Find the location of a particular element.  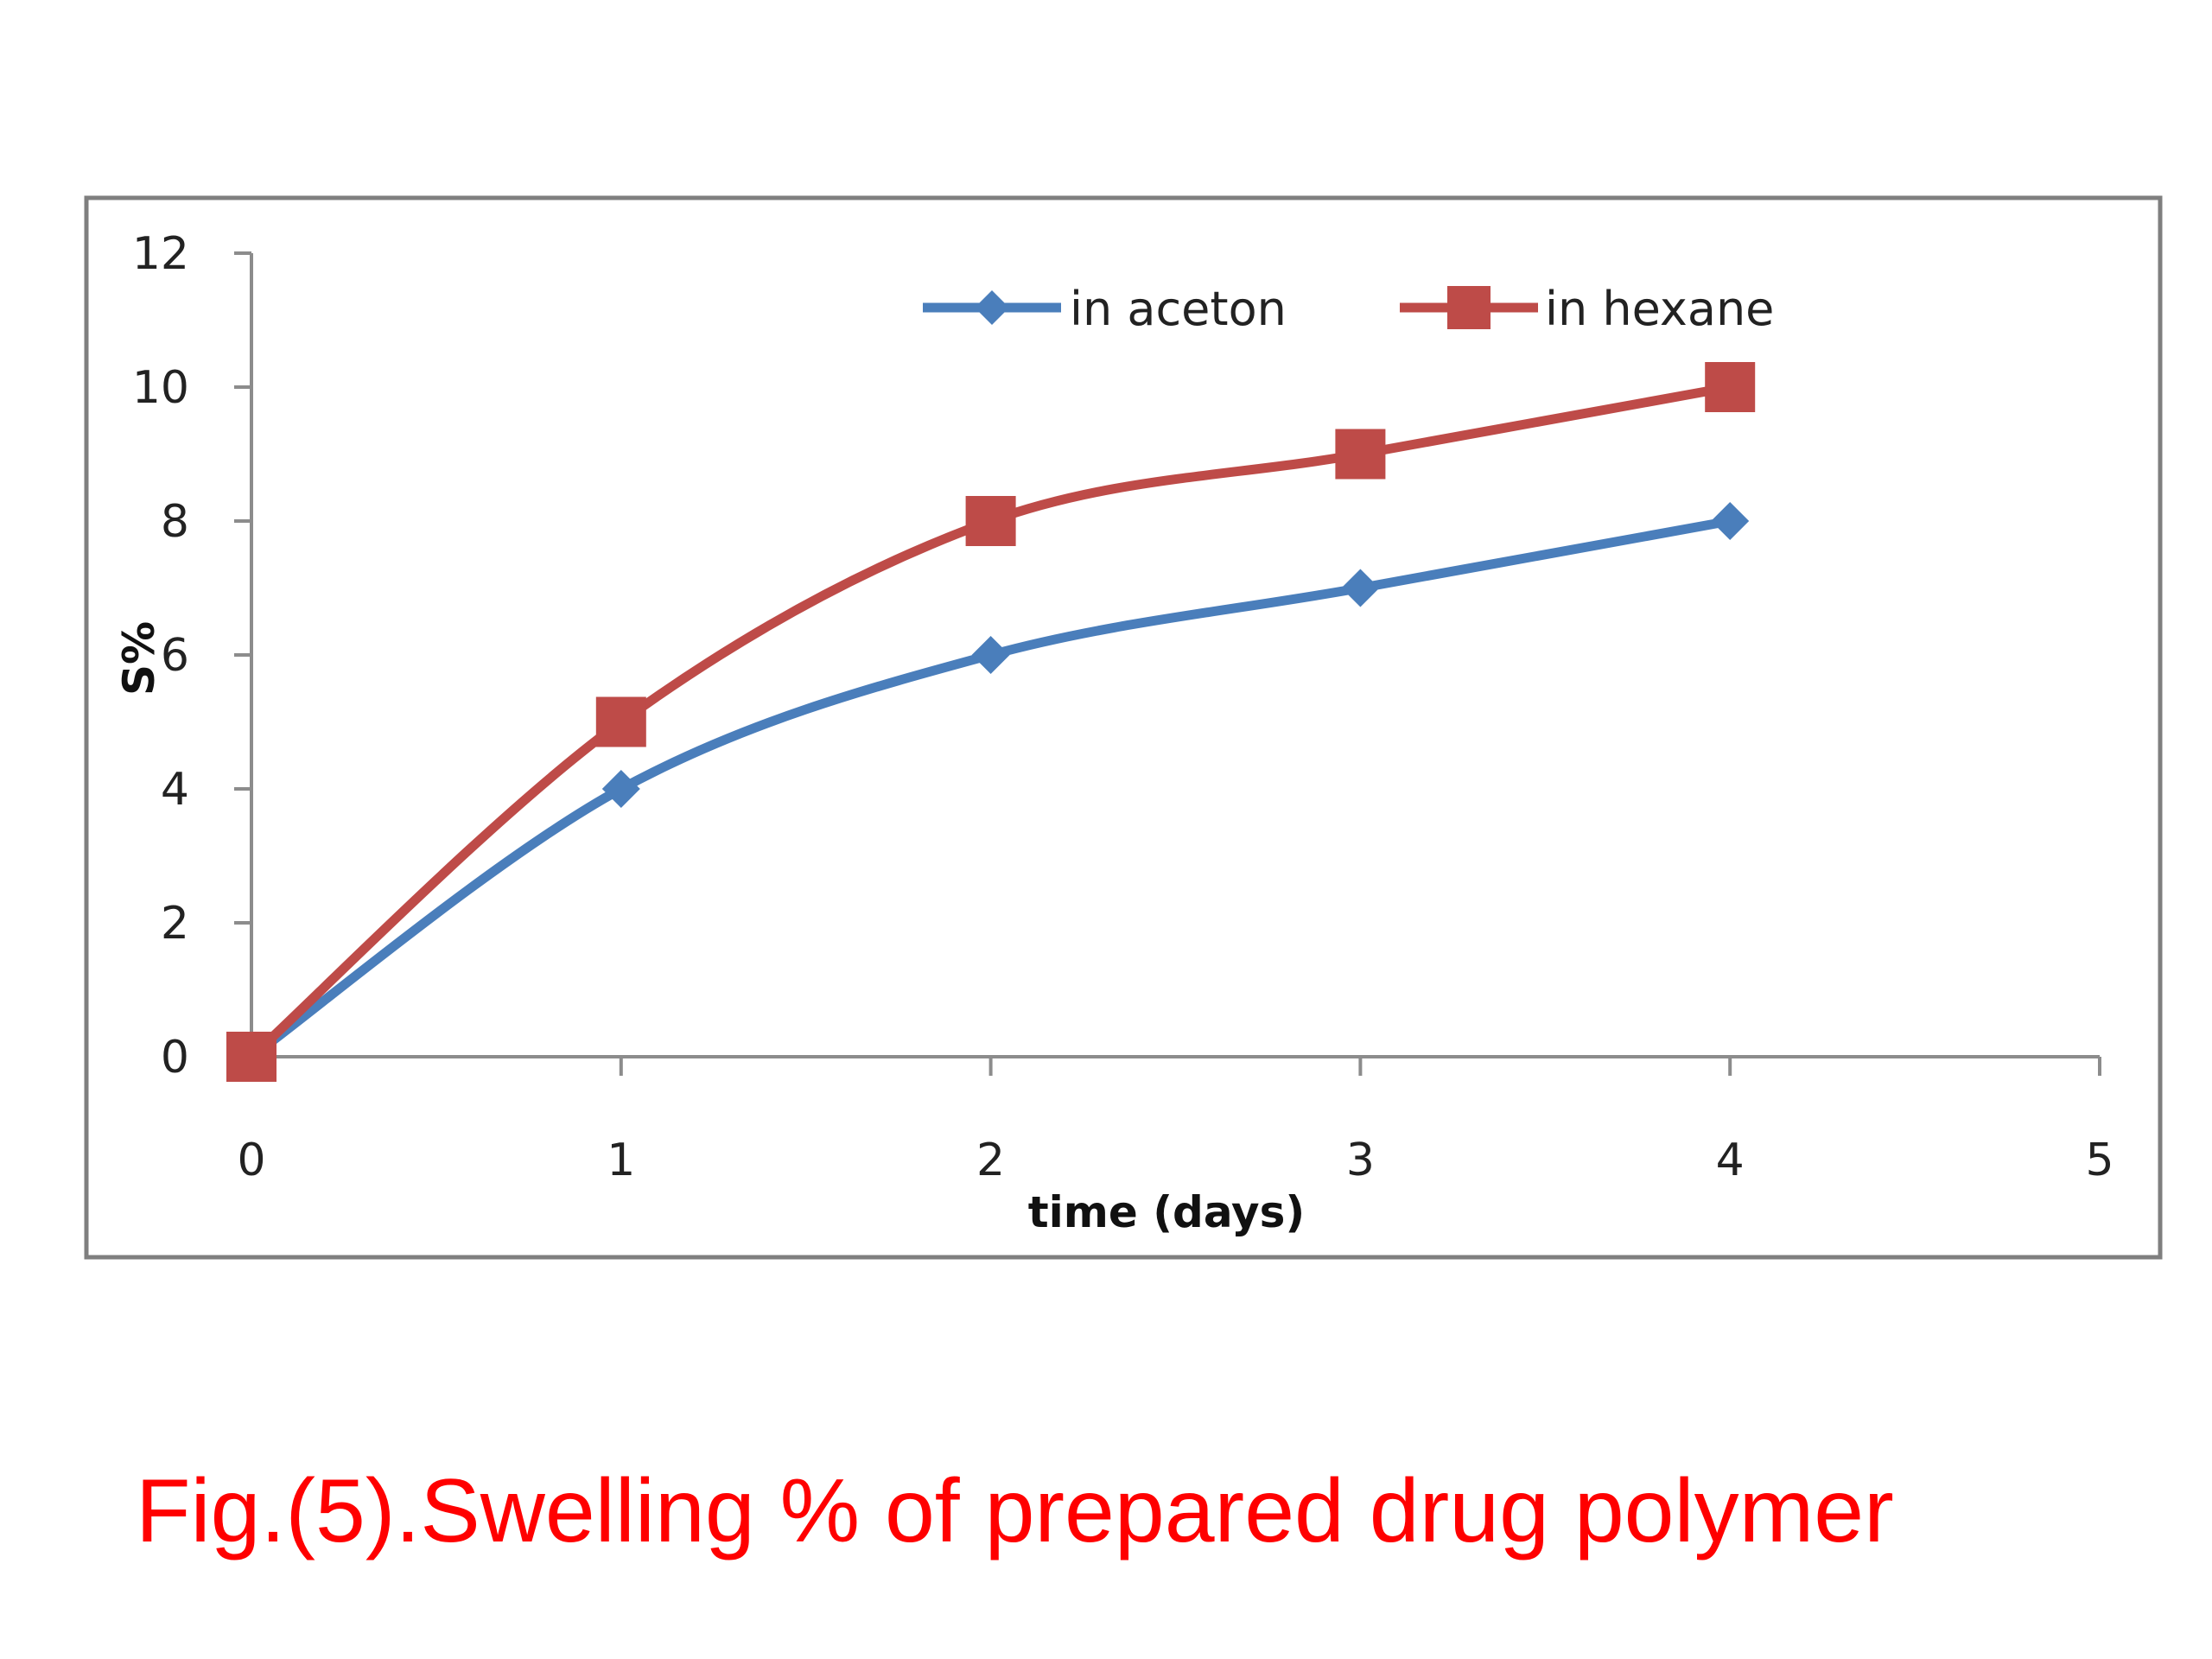

legend-label: in hexane is located at coordinates (1659, 309).